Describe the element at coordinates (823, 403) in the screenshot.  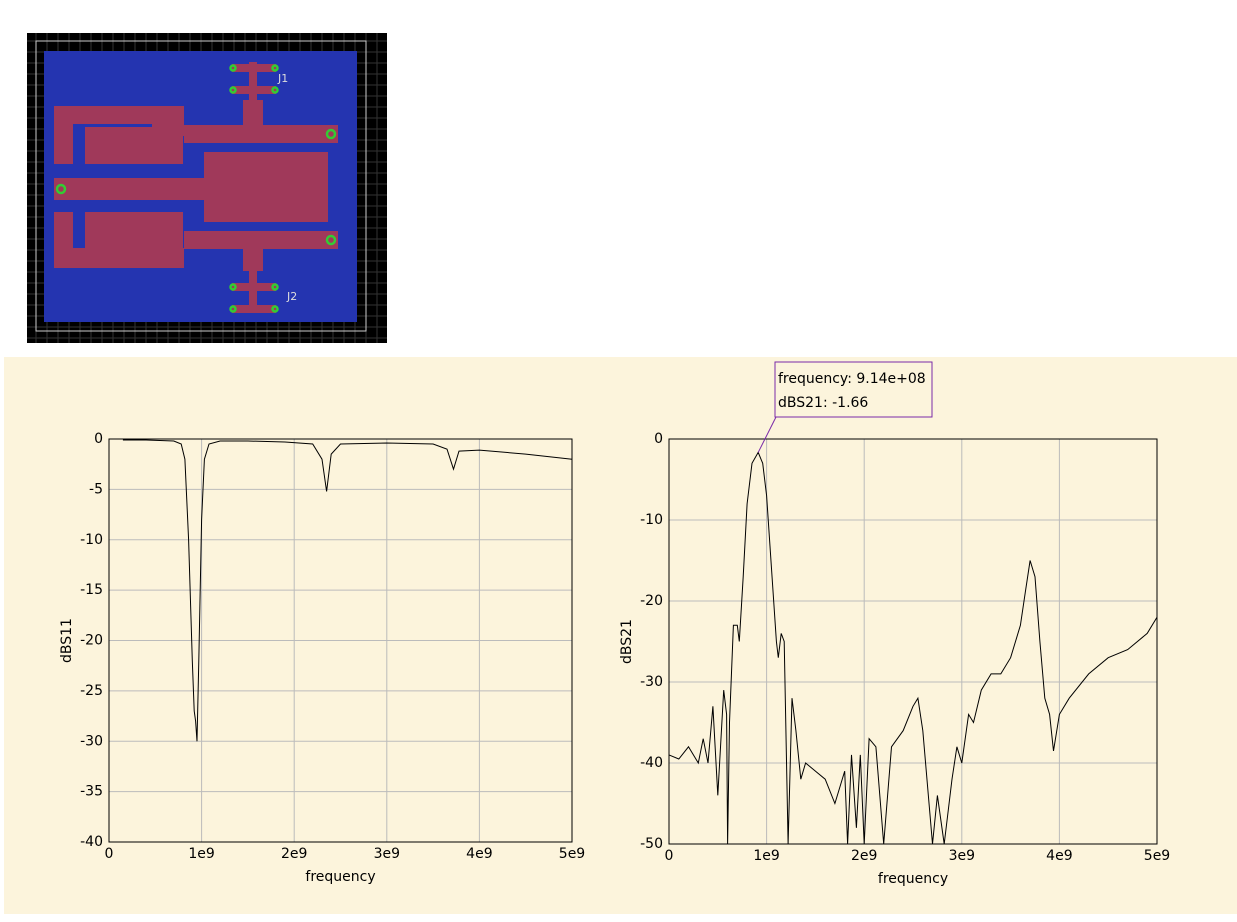
I see `marker-text: dBS21: -1.66` at that location.